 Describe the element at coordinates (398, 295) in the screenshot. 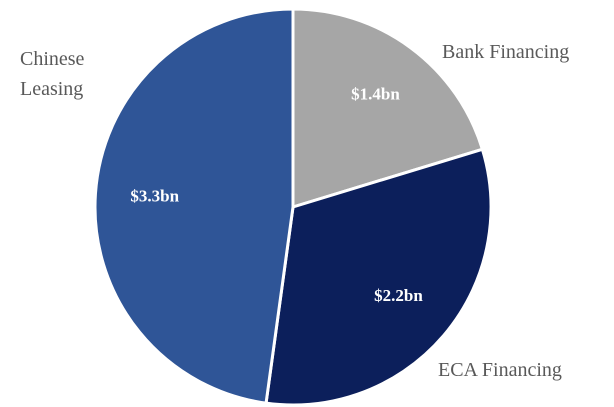

I see `value-label: $2.2bn` at that location.